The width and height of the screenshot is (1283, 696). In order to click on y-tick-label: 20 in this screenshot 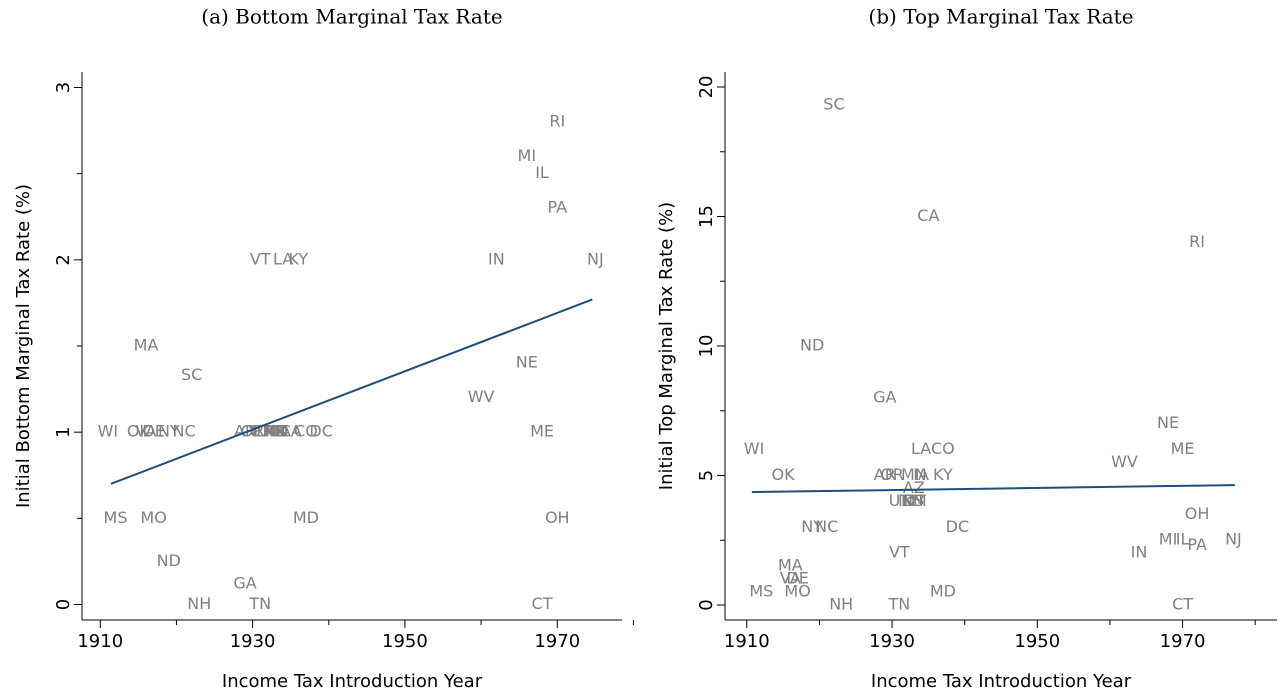, I will do `click(706, 87)`.